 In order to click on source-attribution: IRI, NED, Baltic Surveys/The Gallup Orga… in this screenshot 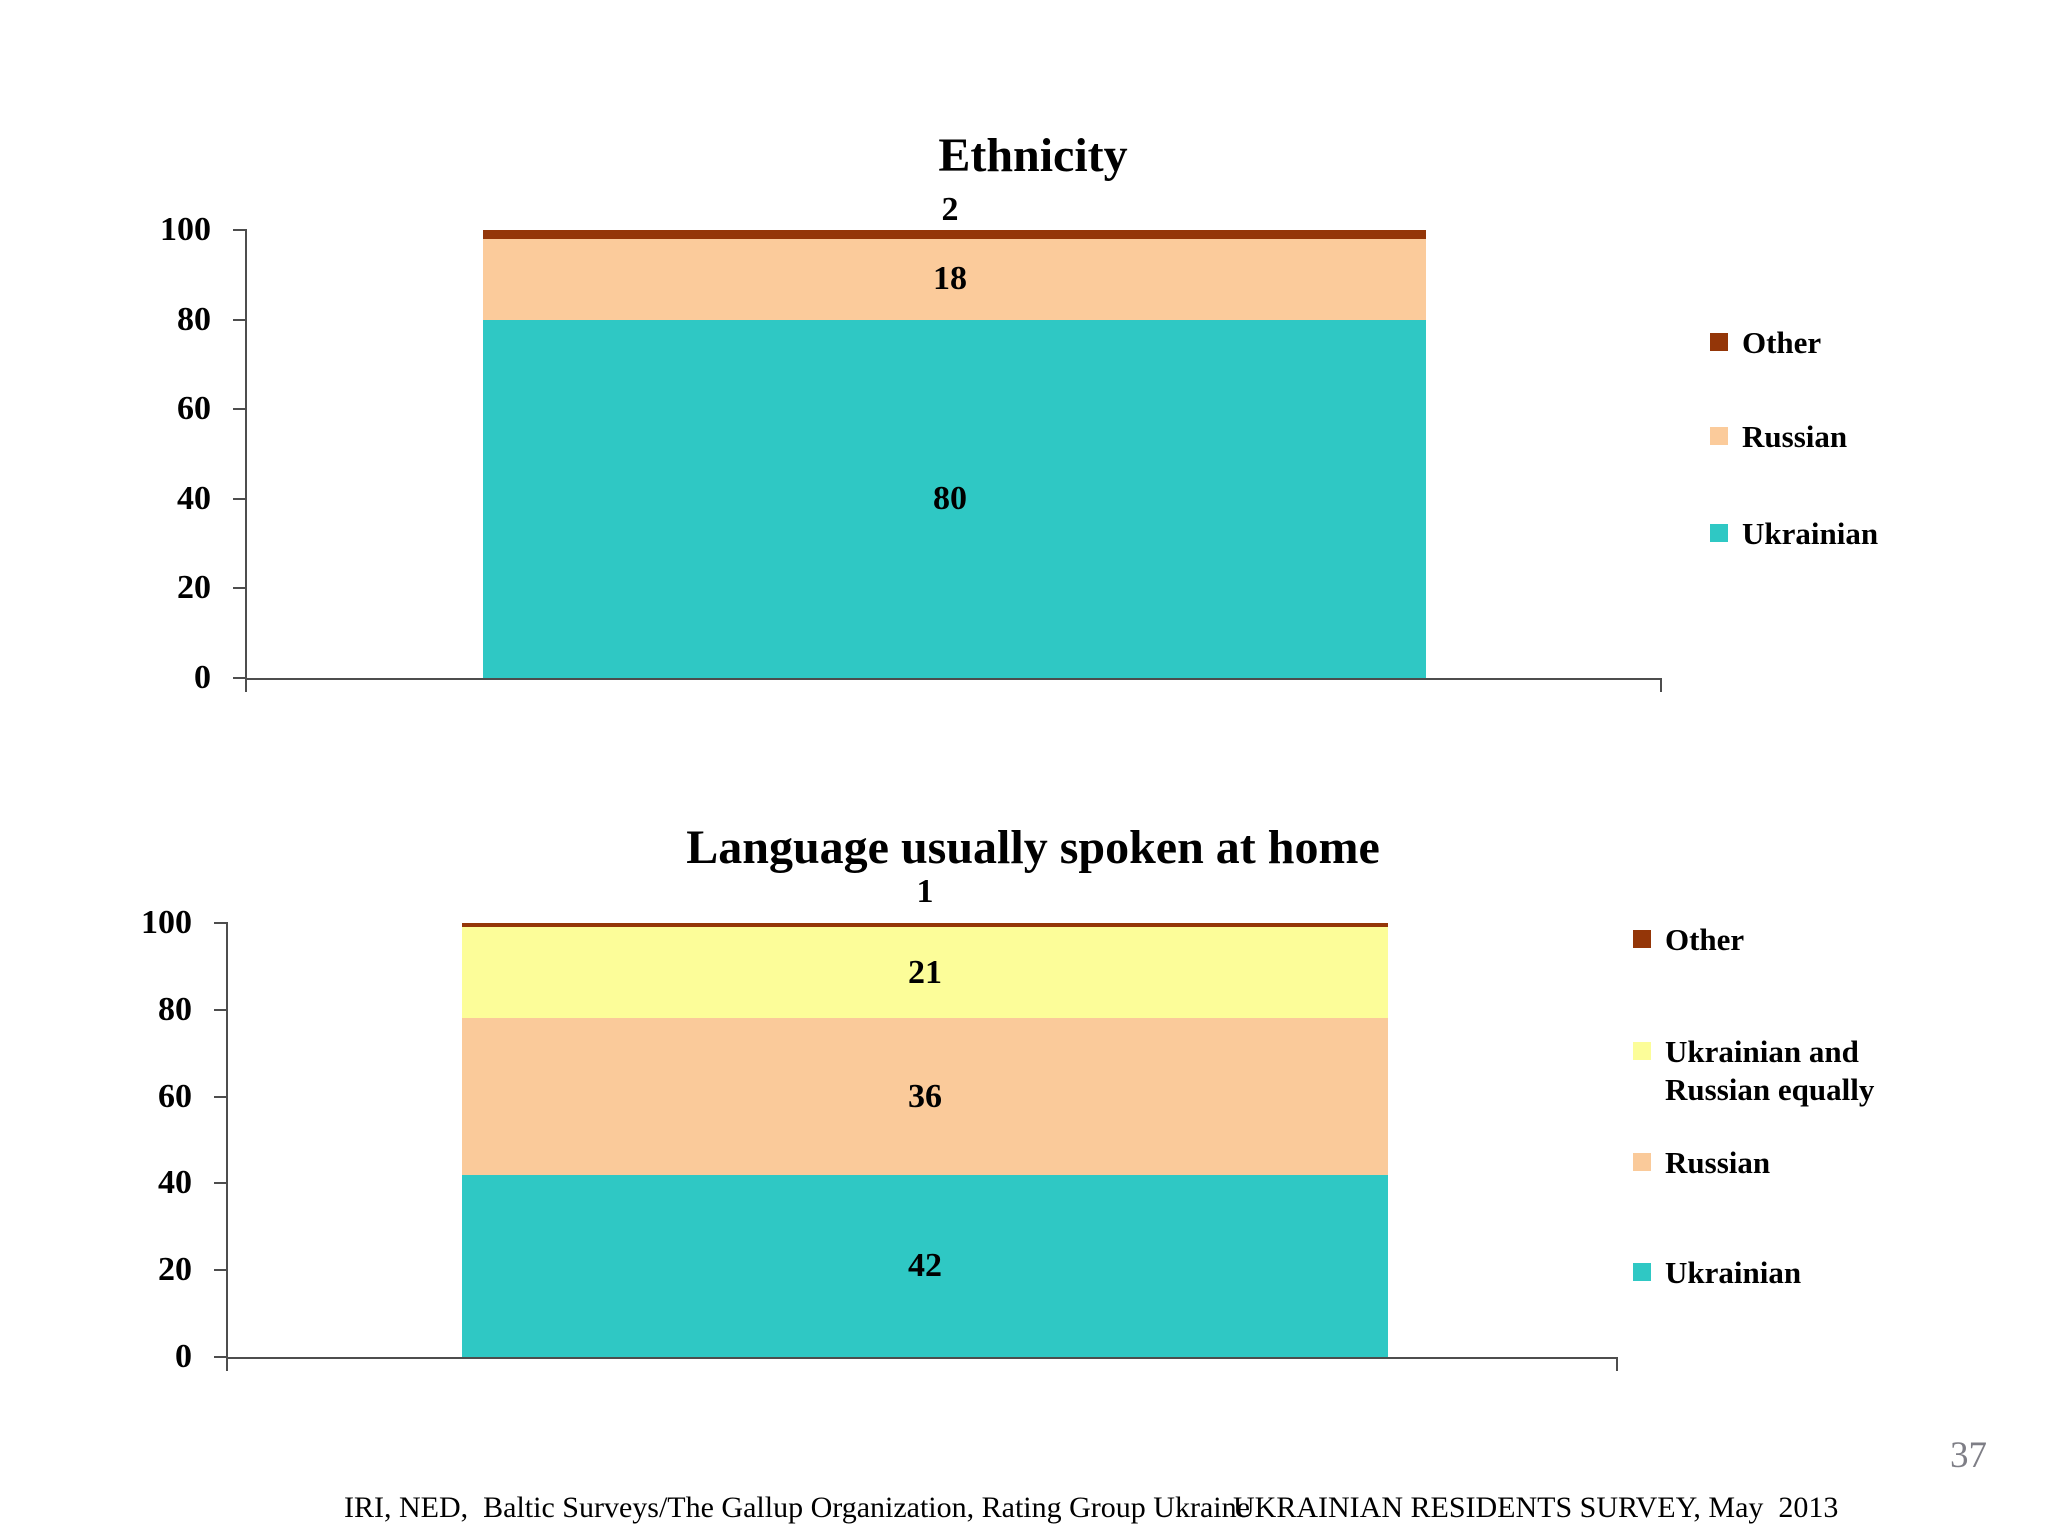, I will do `click(797, 1507)`.